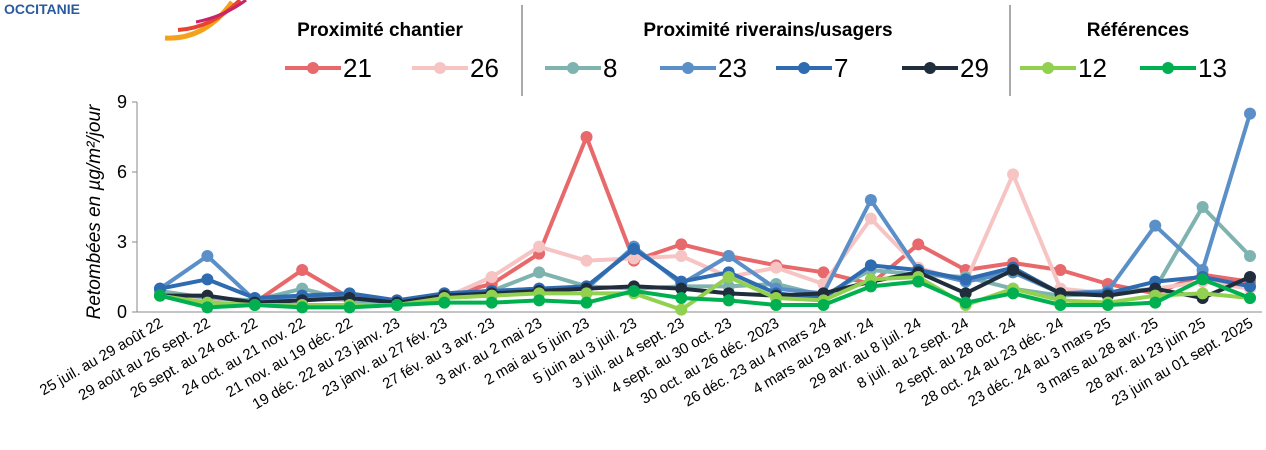 The height and width of the screenshot is (450, 1266). Describe the element at coordinates (94, 211) in the screenshot. I see `y-axis-label: Retombées en µg/m²/jour` at that location.